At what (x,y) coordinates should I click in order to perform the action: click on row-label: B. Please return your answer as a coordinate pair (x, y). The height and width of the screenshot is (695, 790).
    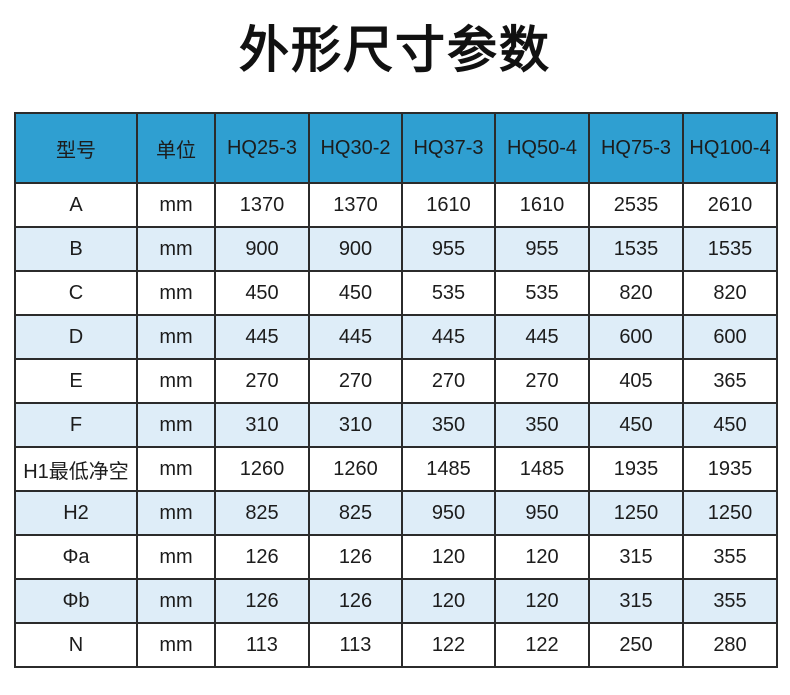
    Looking at the image, I should click on (76, 249).